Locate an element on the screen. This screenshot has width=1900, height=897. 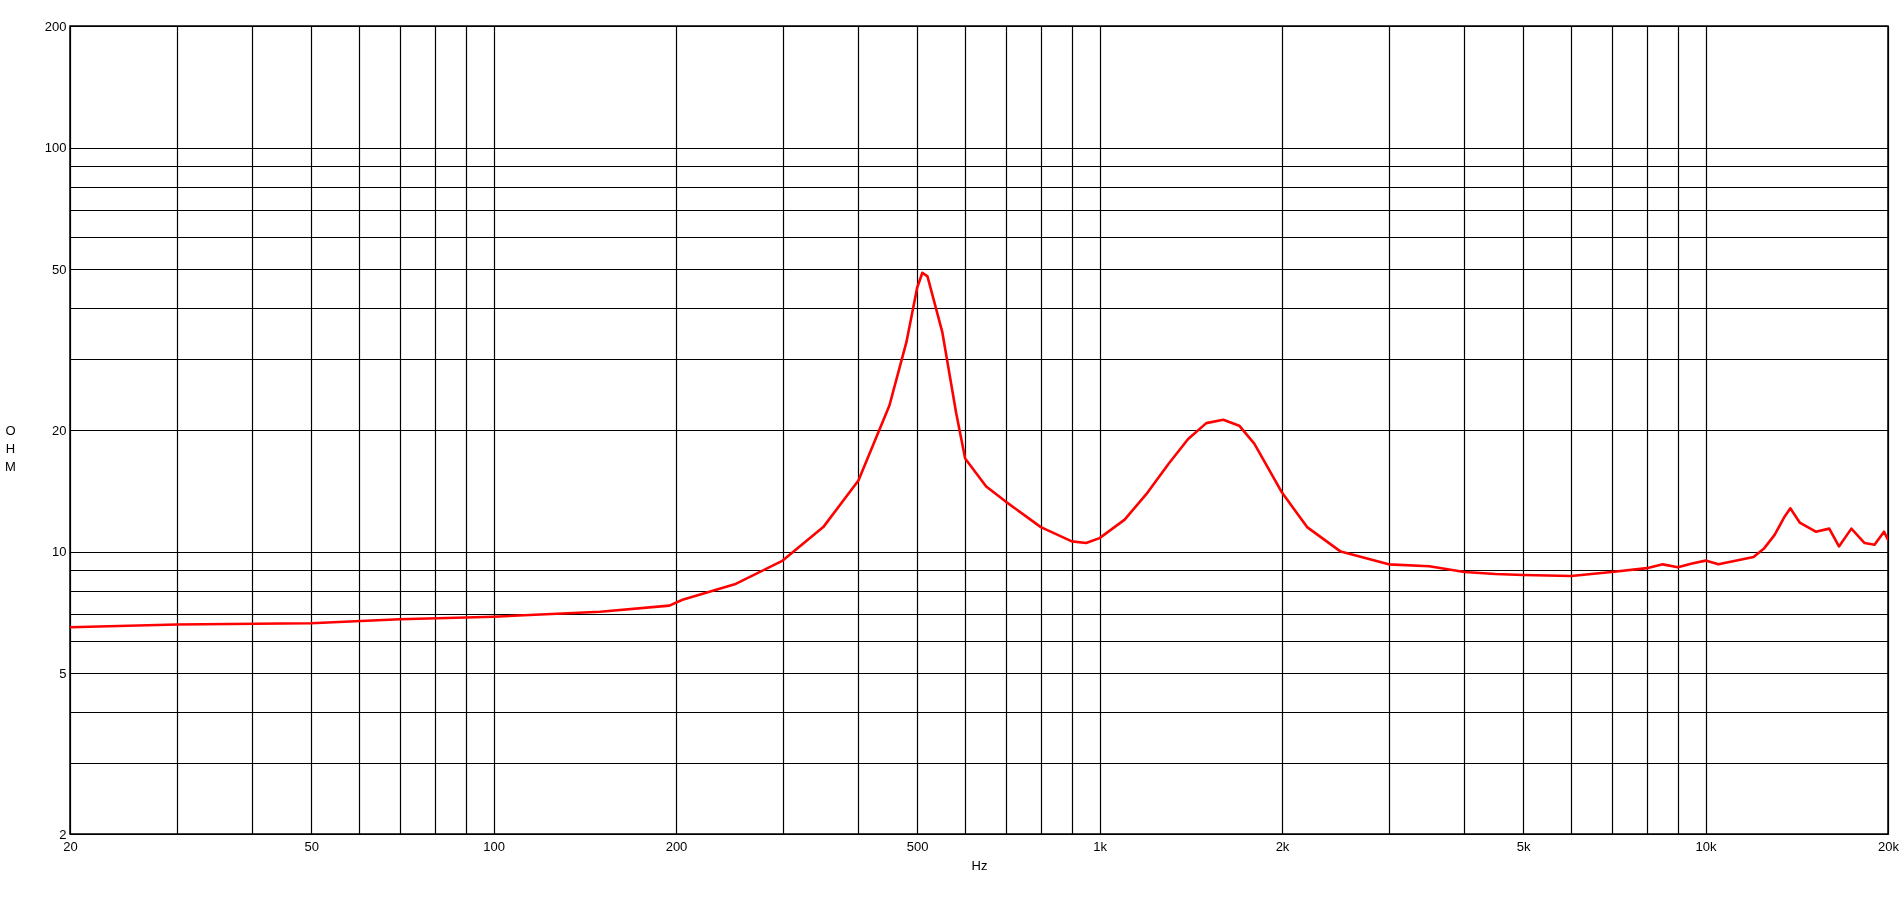
x-tick-label: 200 is located at coordinates (676, 846).